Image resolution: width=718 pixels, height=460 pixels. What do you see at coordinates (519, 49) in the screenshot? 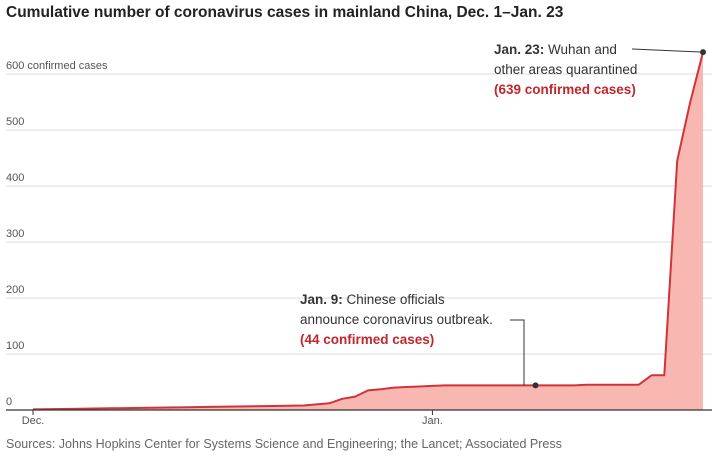
I see `annotation-date: Jan. 23:` at bounding box center [519, 49].